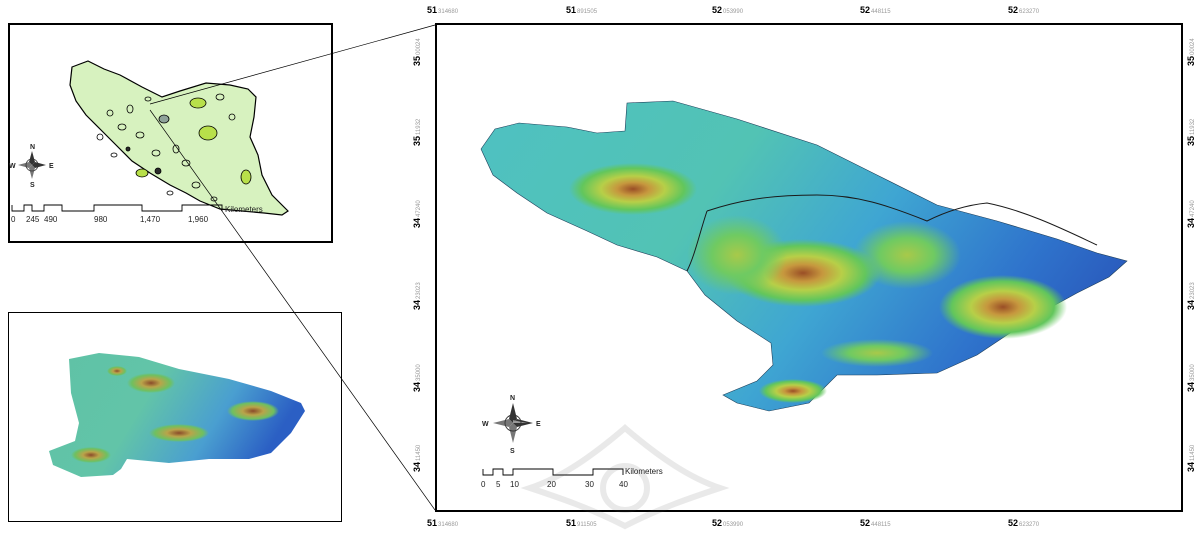  Describe the element at coordinates (572, 478) in the screenshot. I see `scale-bar: Kilometers 0 5 10 20 30 40` at that location.